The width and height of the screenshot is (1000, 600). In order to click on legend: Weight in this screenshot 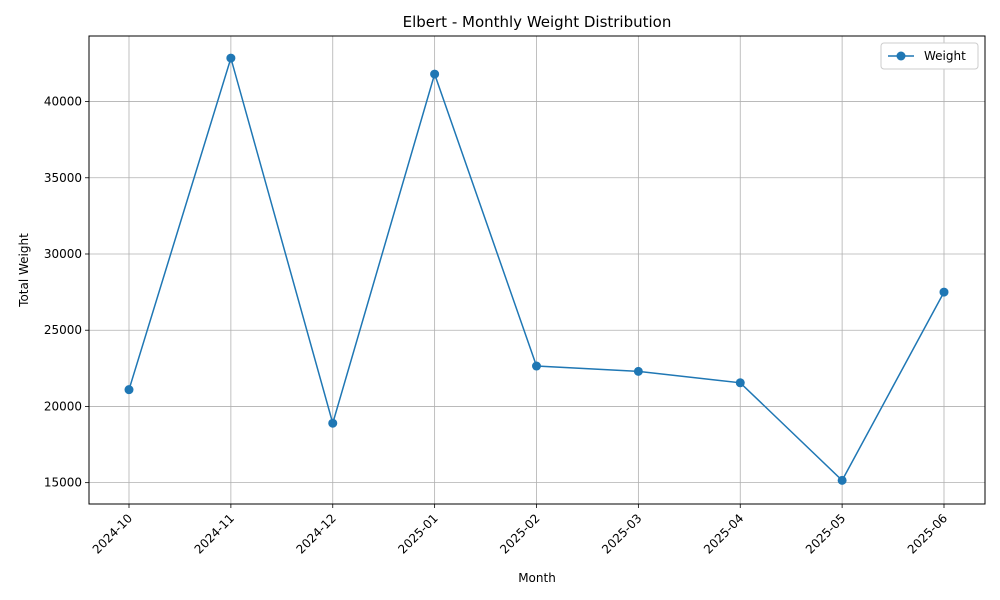, I will do `click(929, 56)`.